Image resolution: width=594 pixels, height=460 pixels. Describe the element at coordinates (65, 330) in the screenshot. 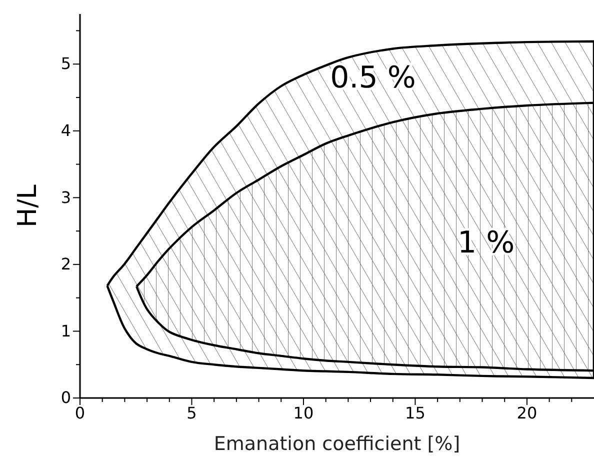

I see `y-tick-label: 1` at that location.